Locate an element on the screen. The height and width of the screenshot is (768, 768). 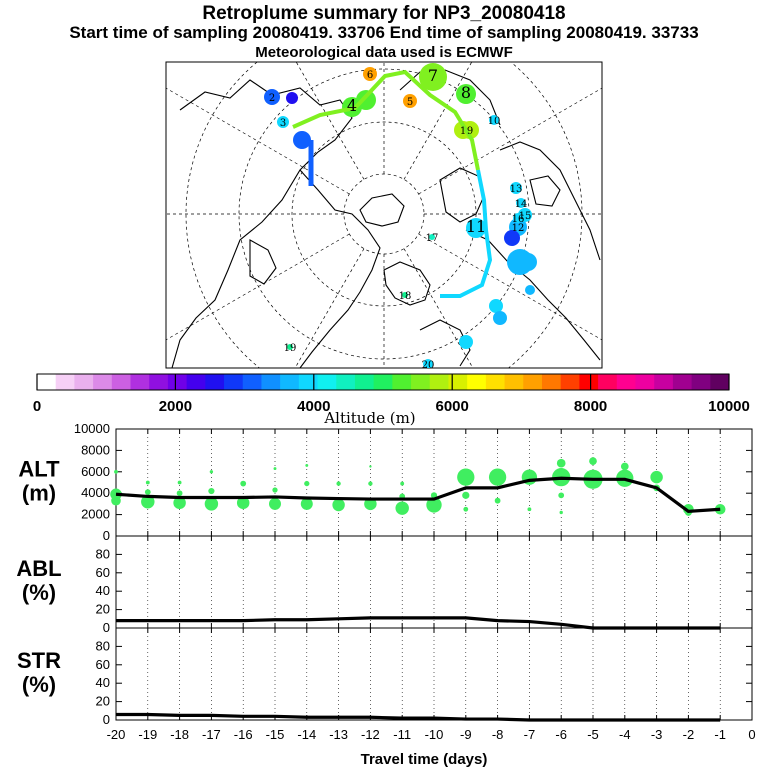
x-tick-label: -14 is located at coordinates (306, 734).